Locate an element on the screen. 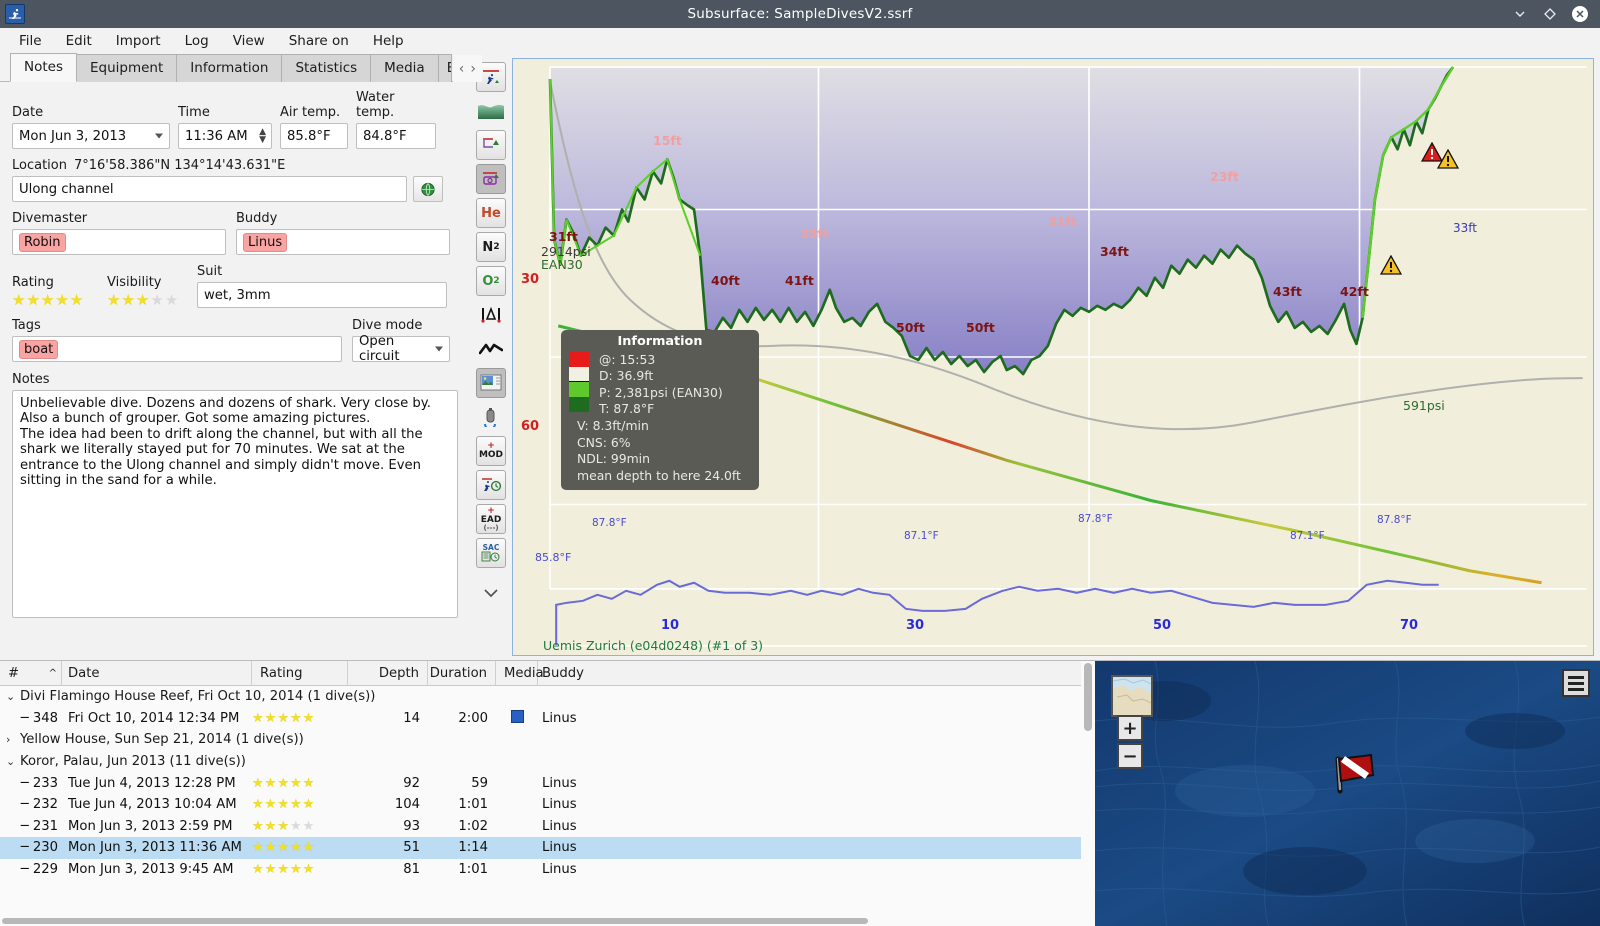 The height and width of the screenshot is (926, 1600). vscrollbar-thumb is located at coordinates (1088, 697).